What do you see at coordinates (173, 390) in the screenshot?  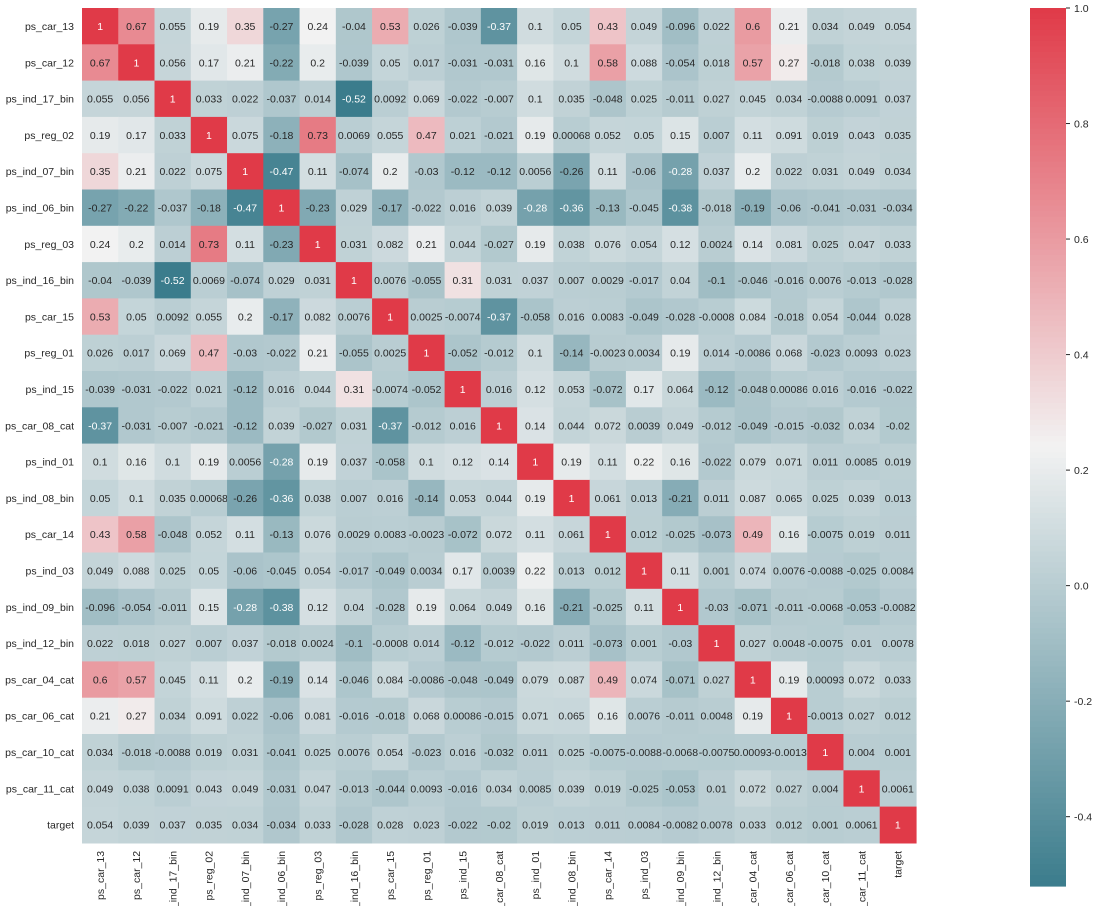 I see `cell-value-label: -0.022` at bounding box center [173, 390].